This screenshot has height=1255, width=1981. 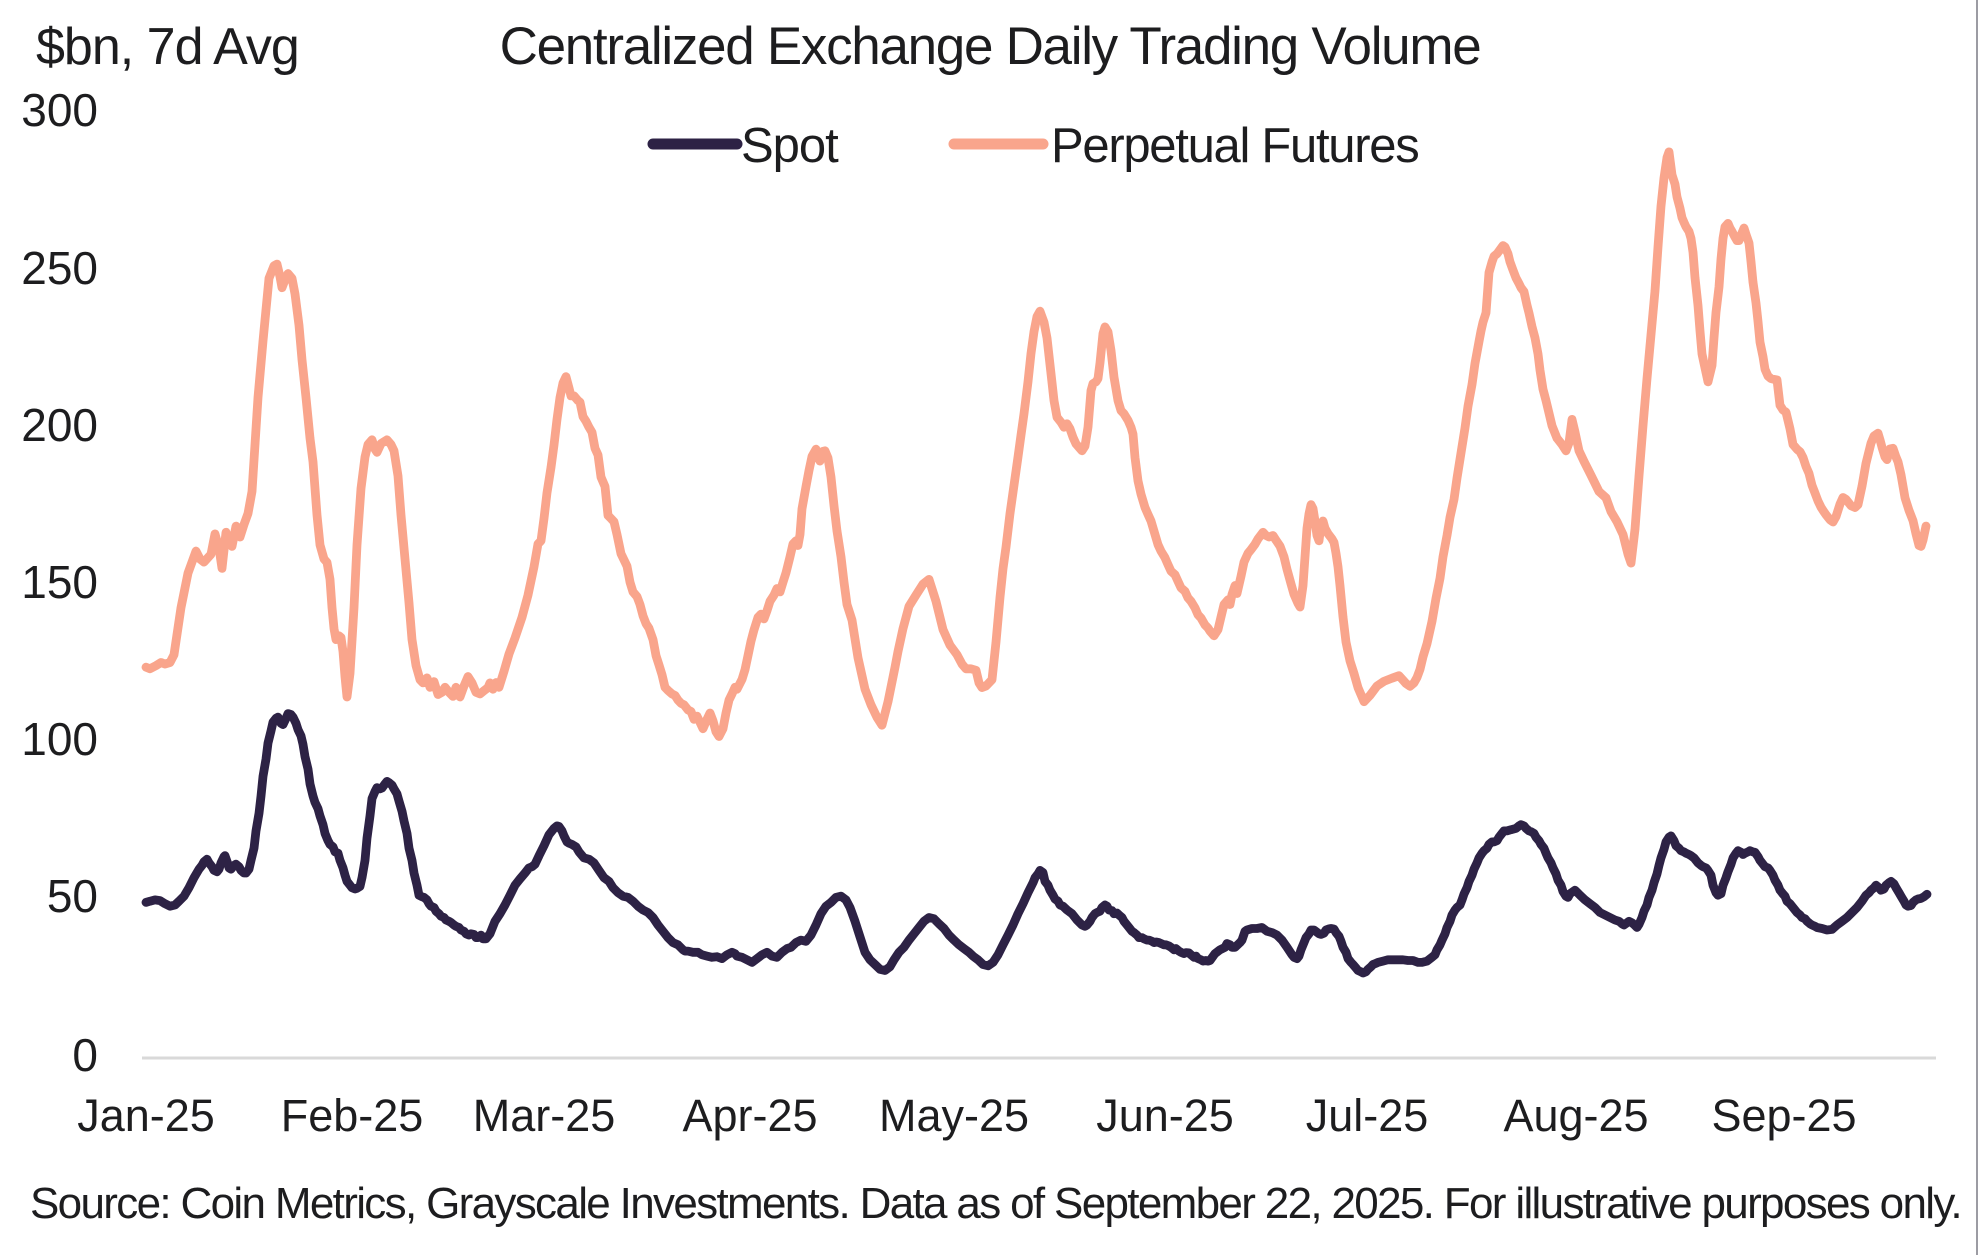 I want to click on svg-text: 150, so click(x=59, y=582).